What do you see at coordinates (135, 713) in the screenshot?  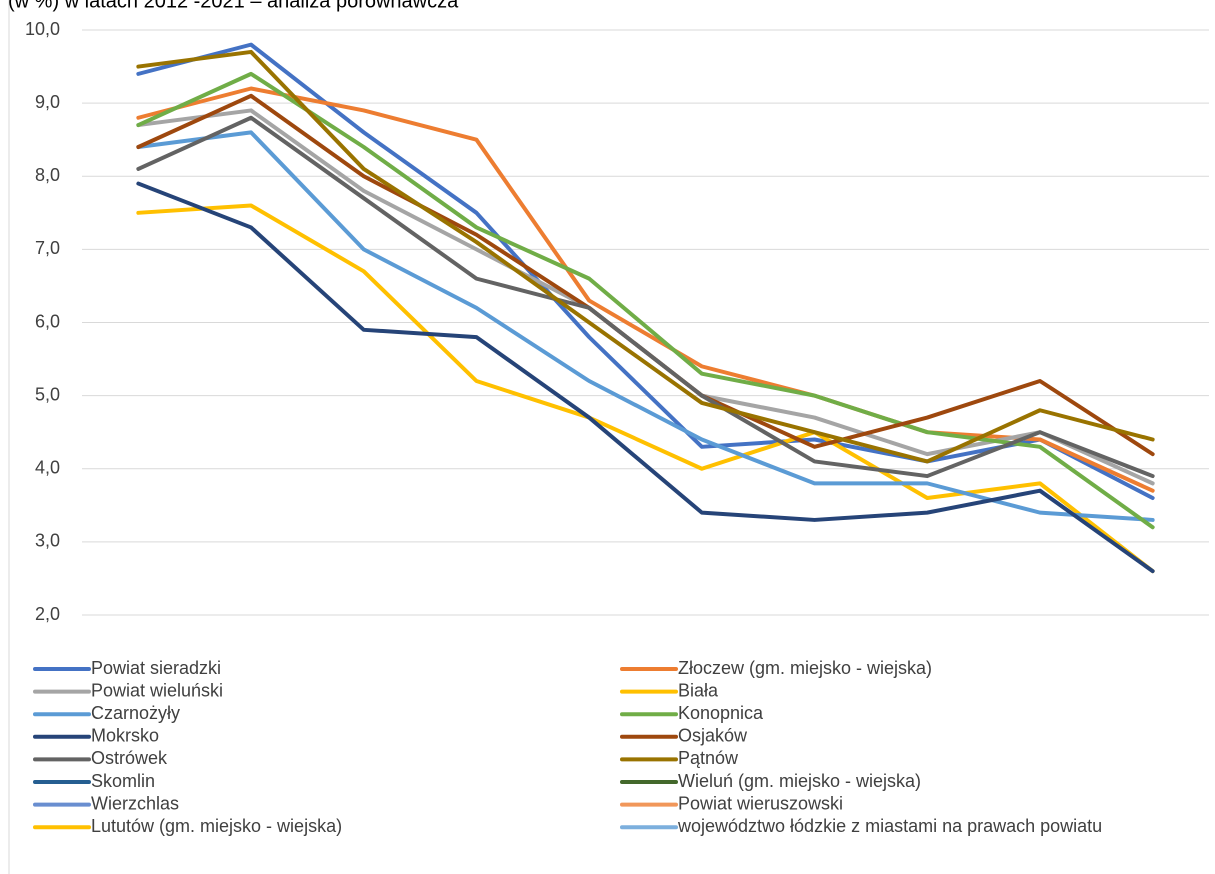 I see `legend-label: Czarnożyły` at bounding box center [135, 713].